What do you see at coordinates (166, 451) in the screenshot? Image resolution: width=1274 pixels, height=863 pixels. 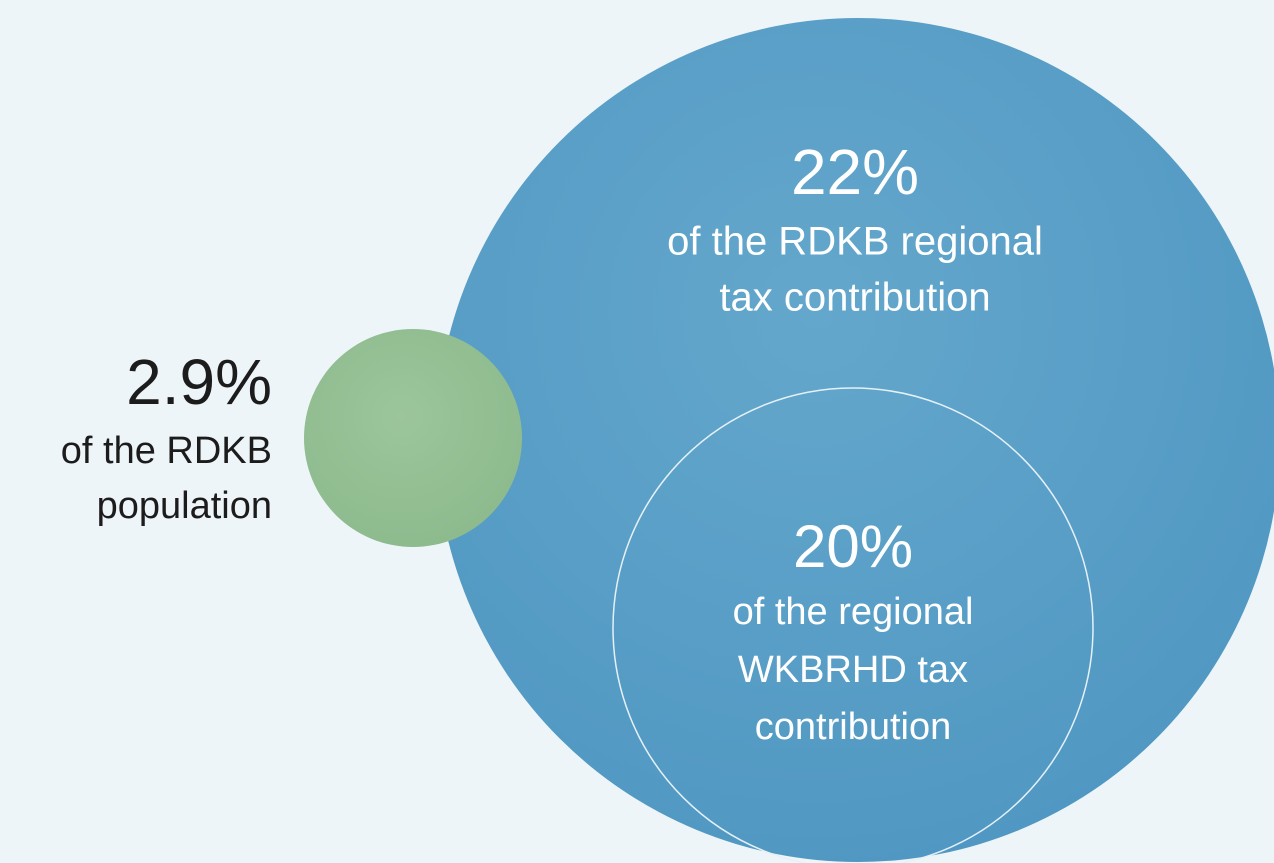 I see `population-label: of the RDKB` at bounding box center [166, 451].